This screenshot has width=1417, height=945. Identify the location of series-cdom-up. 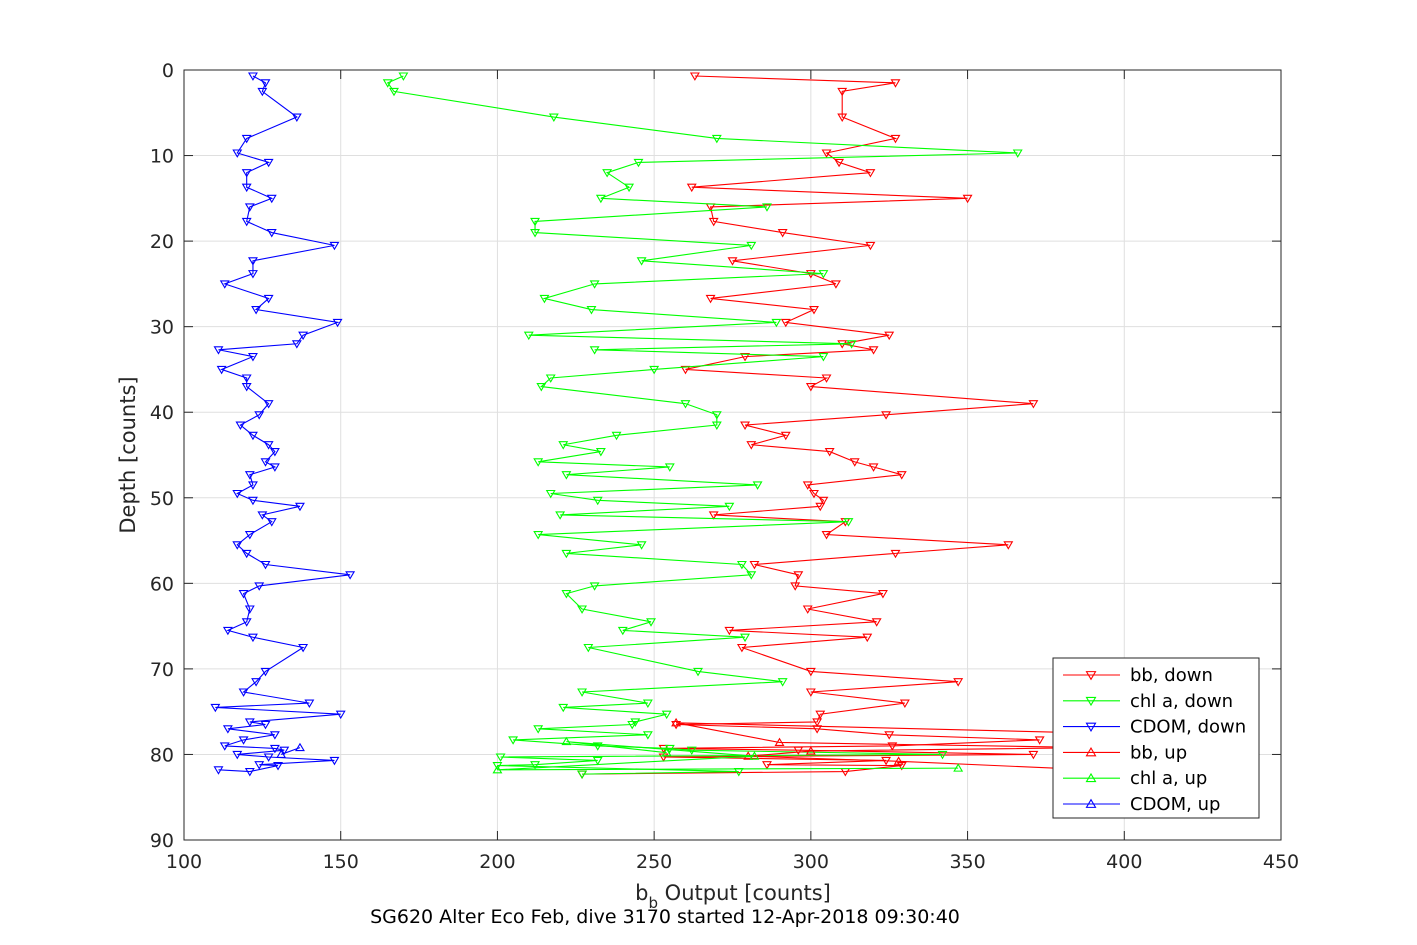
(290, 750).